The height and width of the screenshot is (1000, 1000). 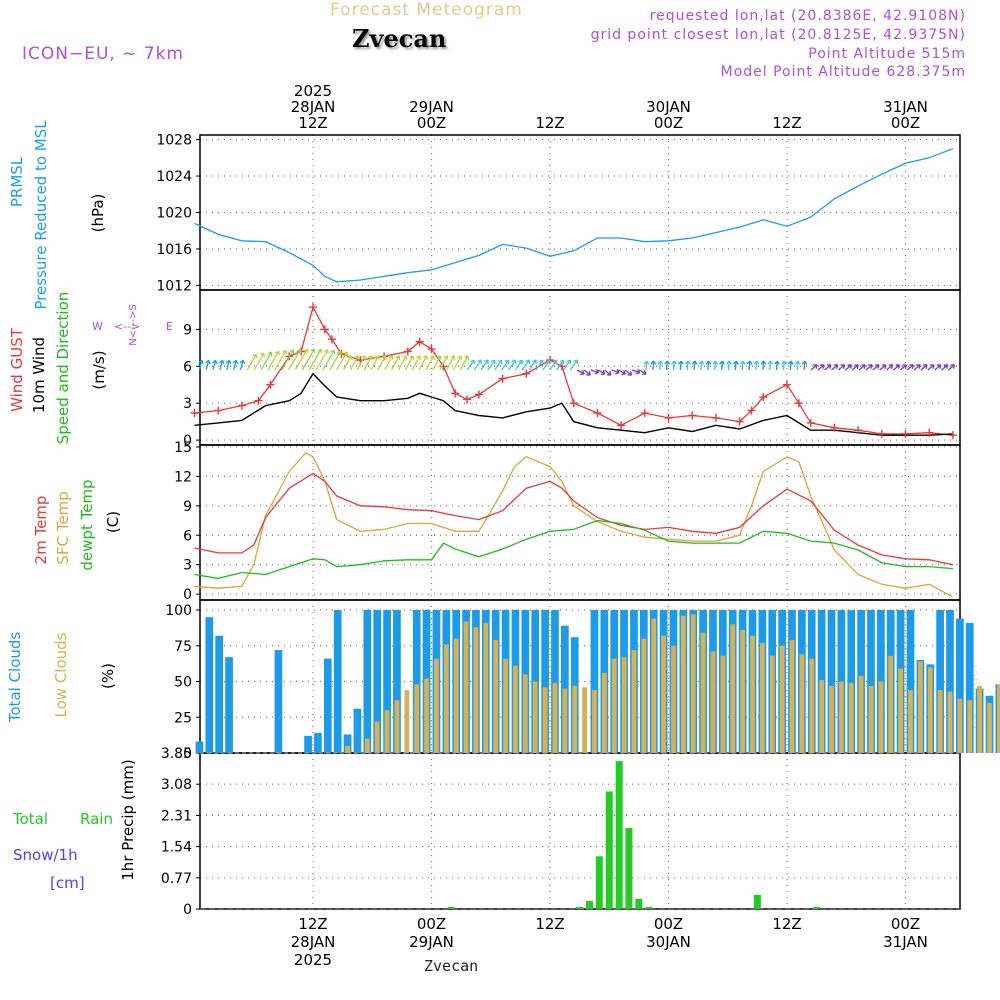 I want to click on series-line-dewpt-temp, so click(x=573, y=549).